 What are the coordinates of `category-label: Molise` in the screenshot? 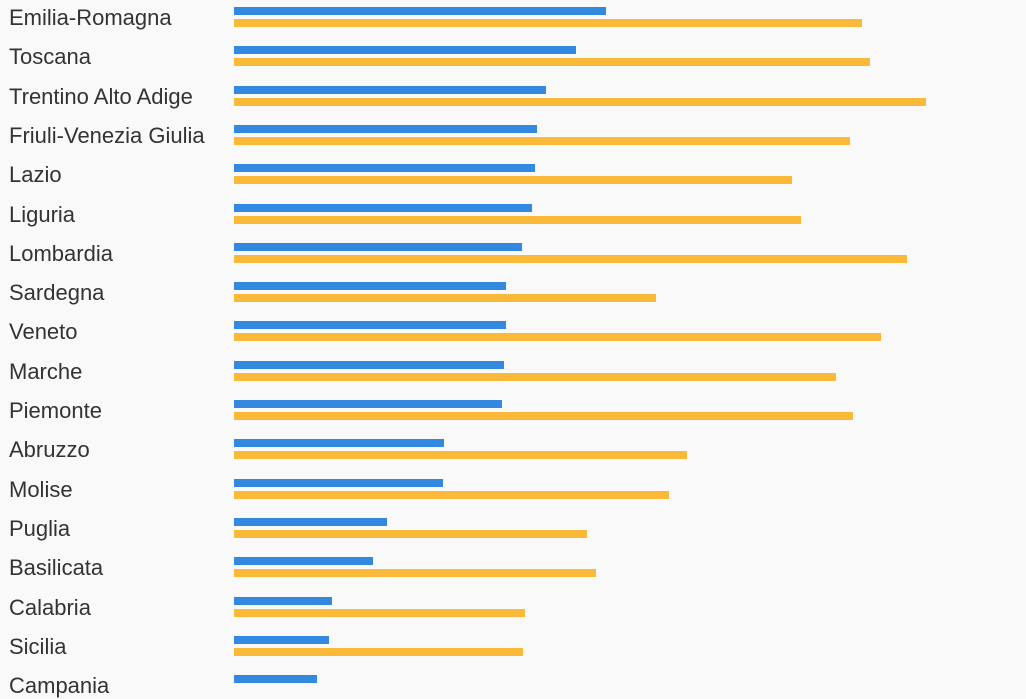 It's located at (41, 489).